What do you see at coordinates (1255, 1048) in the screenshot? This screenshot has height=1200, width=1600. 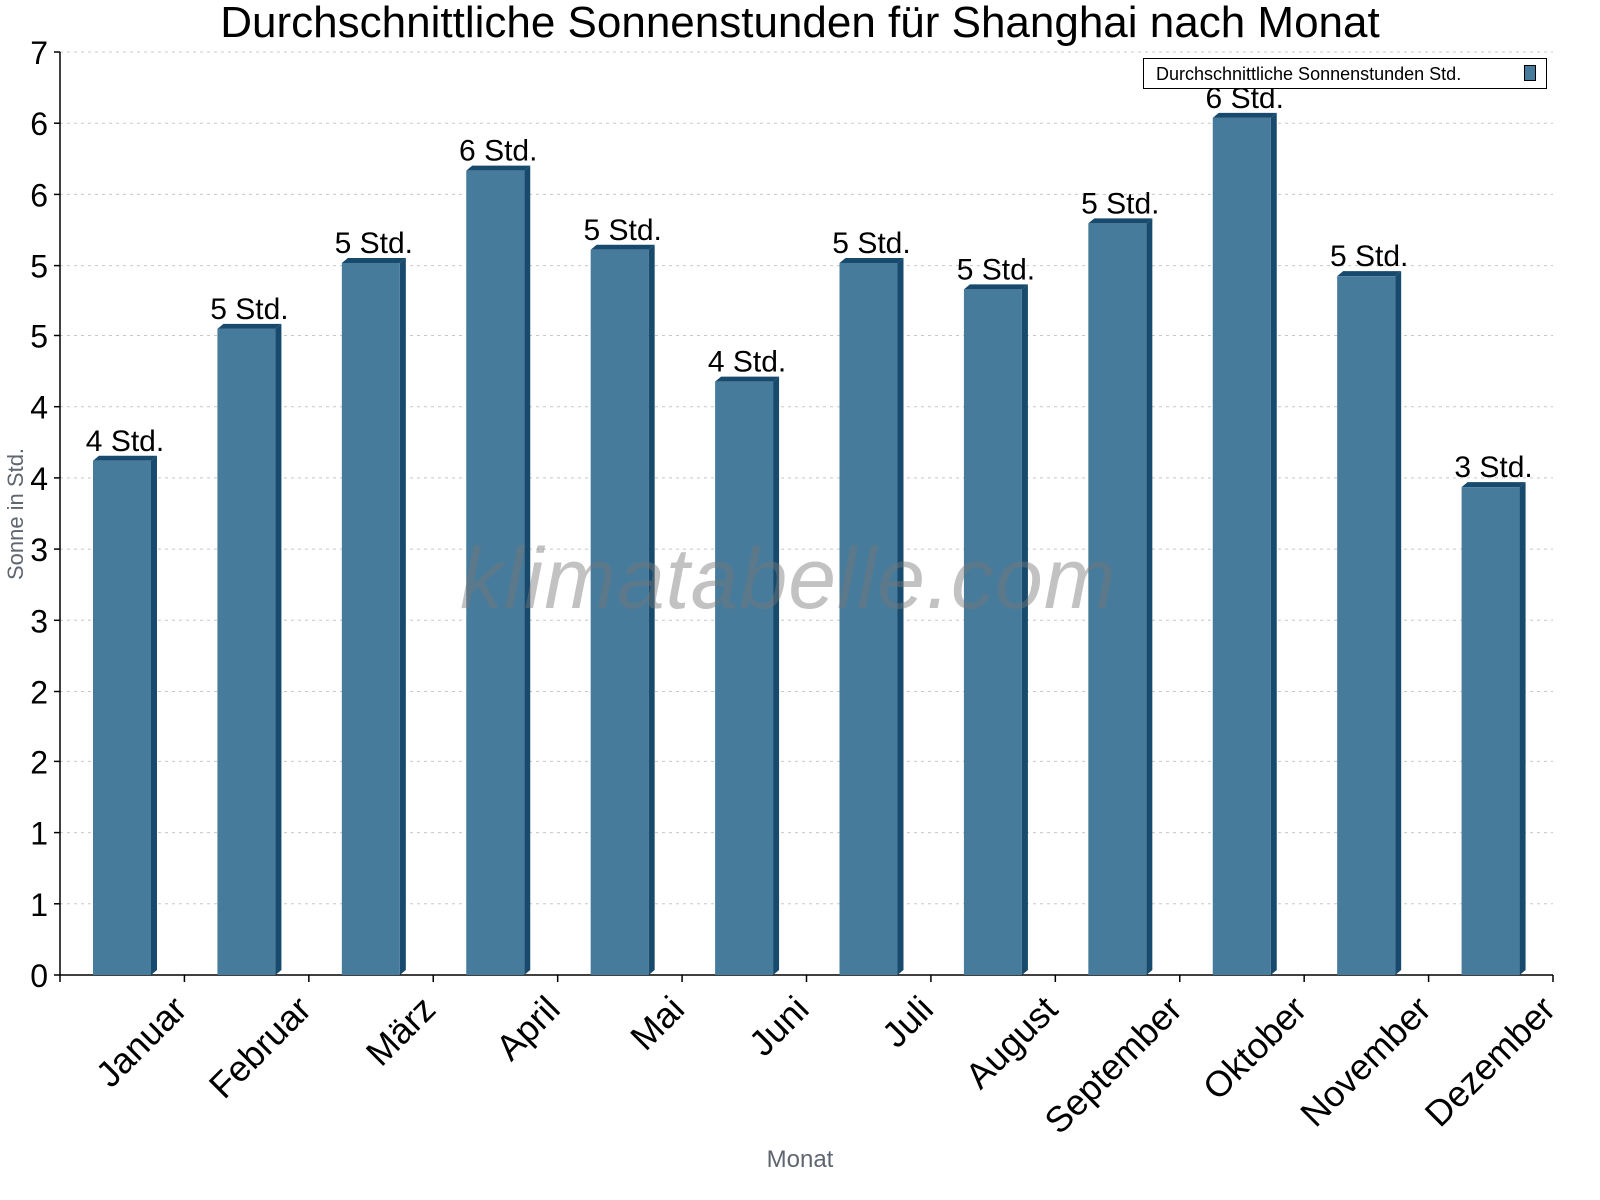 I see `x-tick-label: Oktober` at bounding box center [1255, 1048].